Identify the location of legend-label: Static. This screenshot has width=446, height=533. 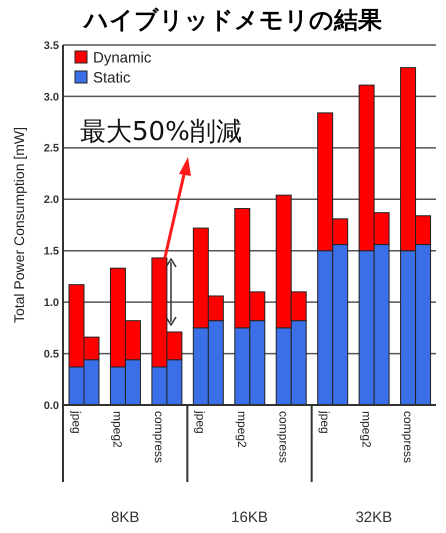
(112, 77).